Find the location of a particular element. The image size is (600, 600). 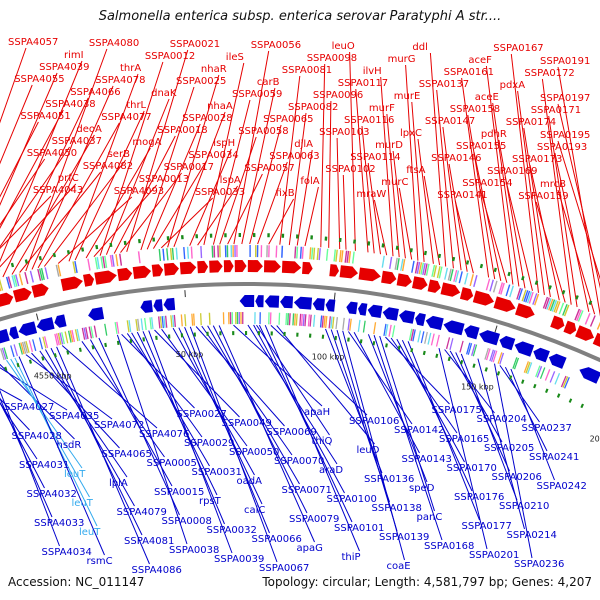

reverse-gene-label: SSPA0079 is located at coordinates (314, 519).